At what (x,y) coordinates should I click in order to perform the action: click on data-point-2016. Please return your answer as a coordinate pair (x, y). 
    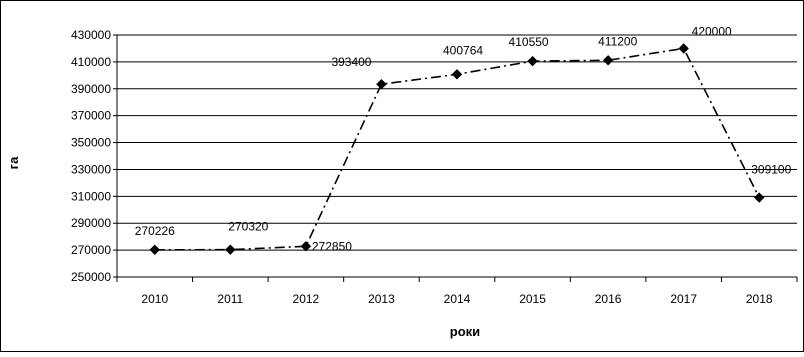
    Looking at the image, I should click on (608, 60).